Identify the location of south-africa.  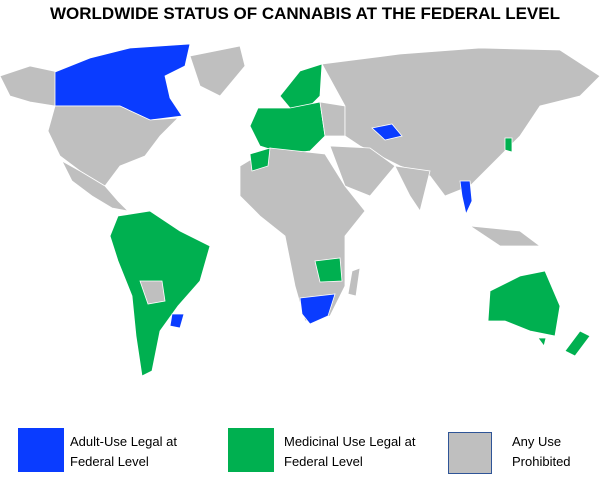
(317, 309).